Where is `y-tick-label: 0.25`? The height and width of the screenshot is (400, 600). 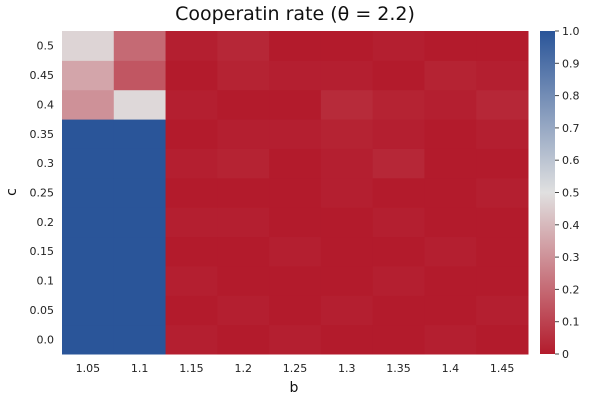 y-tick-label: 0.25 is located at coordinates (42, 193).